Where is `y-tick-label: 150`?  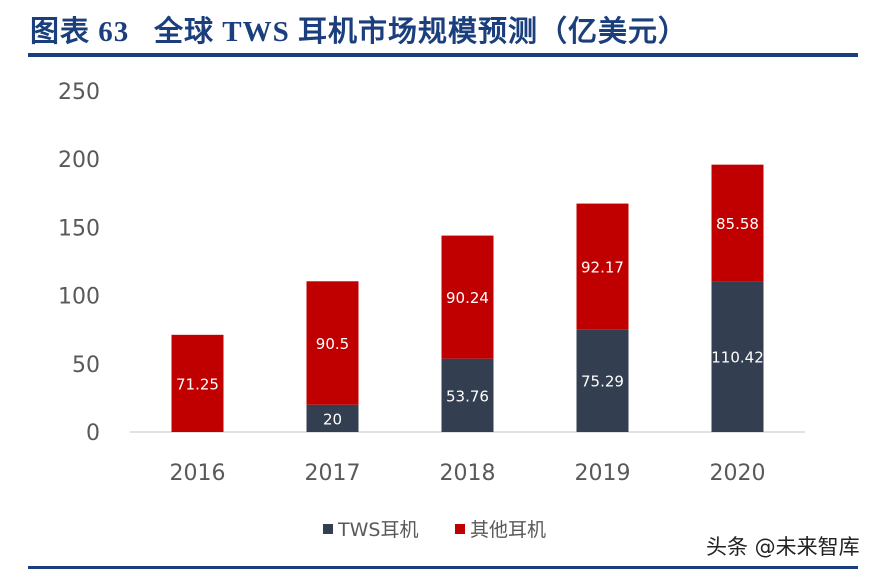 y-tick-label: 150 is located at coordinates (79, 228).